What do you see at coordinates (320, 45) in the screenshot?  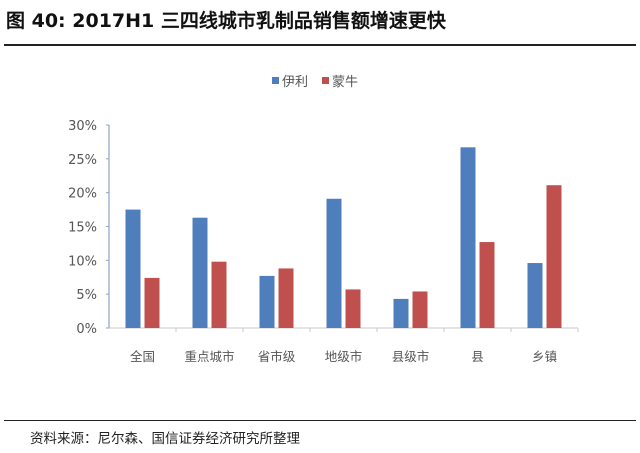 I see `top-divider` at bounding box center [320, 45].